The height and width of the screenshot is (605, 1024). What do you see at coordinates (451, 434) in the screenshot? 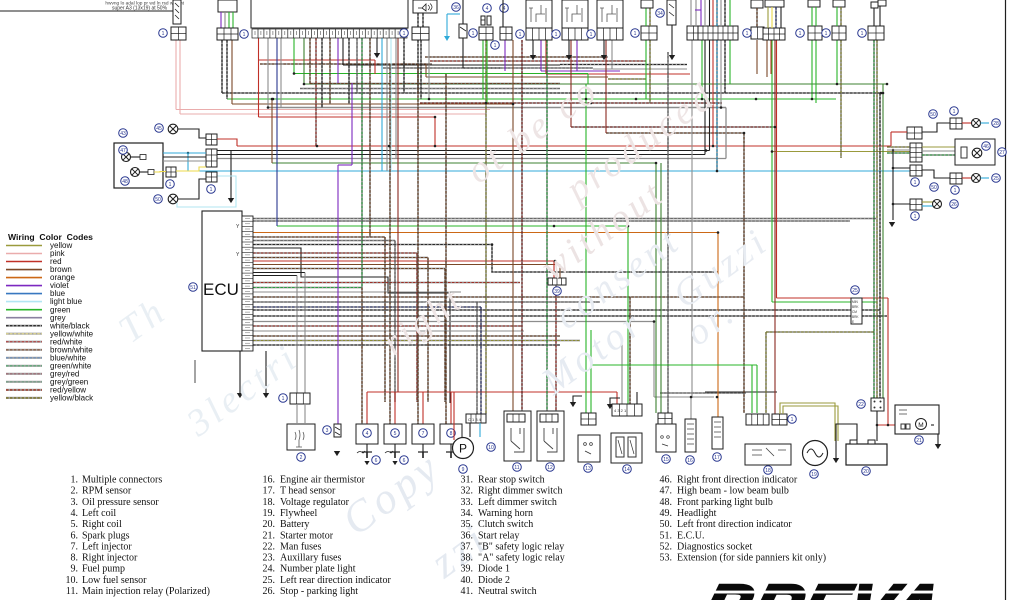
I see `svg-text: 8` at bounding box center [451, 434].